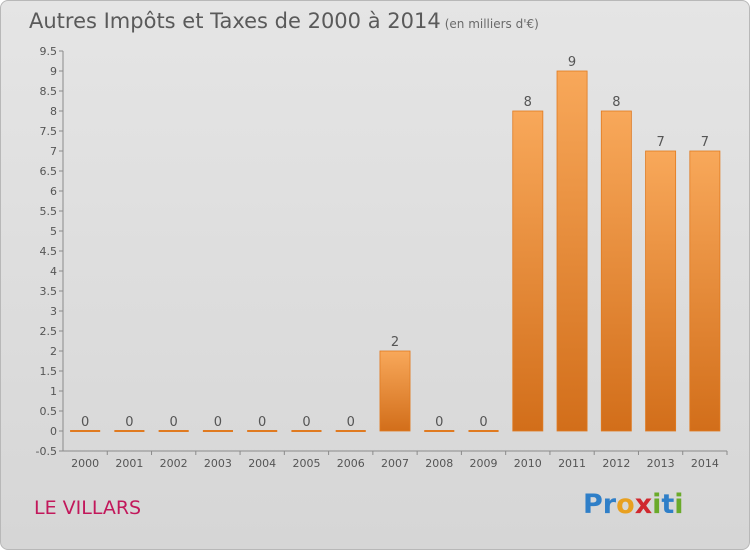 Image resolution: width=750 pixels, height=550 pixels. What do you see at coordinates (49, 251) in the screenshot?
I see `y-tick-label: 4.5` at bounding box center [49, 251].